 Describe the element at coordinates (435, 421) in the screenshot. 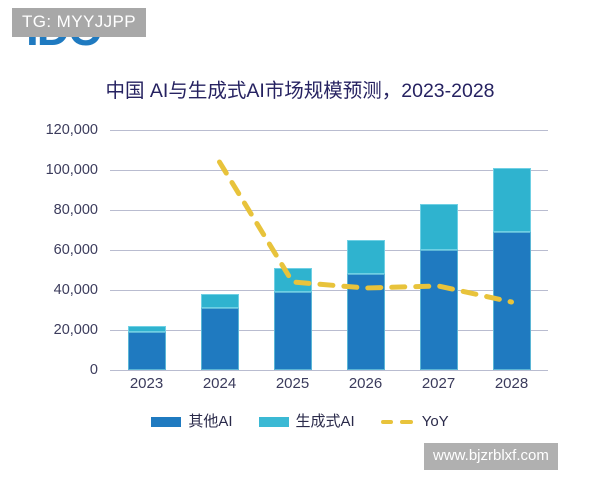

I see `legend-label: YoY` at that location.